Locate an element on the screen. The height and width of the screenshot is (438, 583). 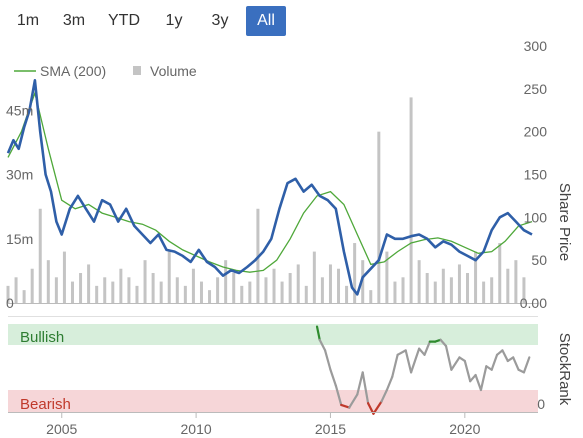
volume-tick: 30m is located at coordinates (19, 175).